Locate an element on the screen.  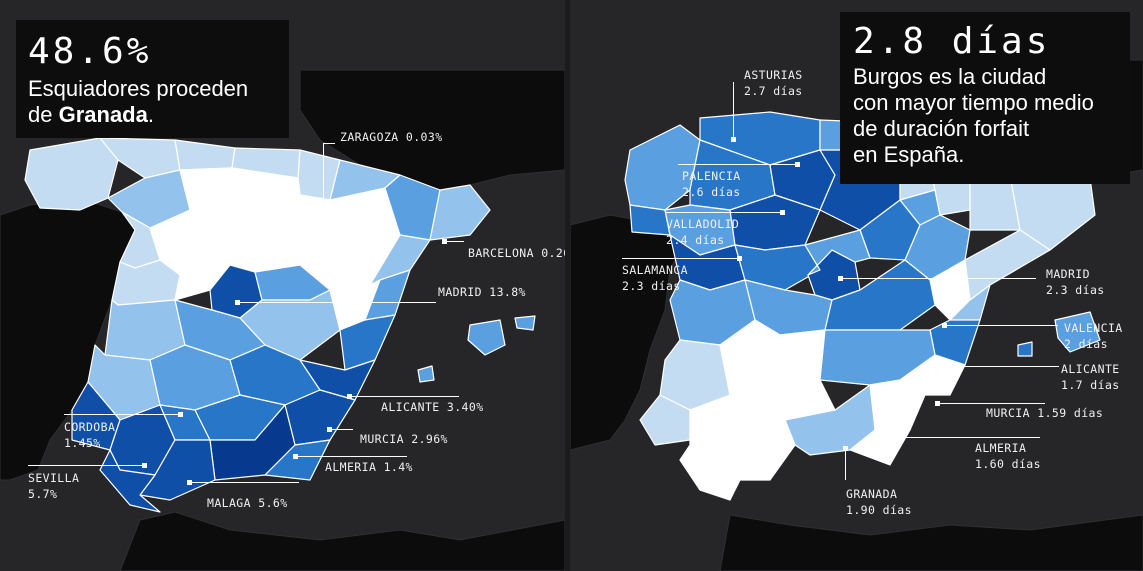
left-headline-suffix: . is located at coordinates (150, 114).